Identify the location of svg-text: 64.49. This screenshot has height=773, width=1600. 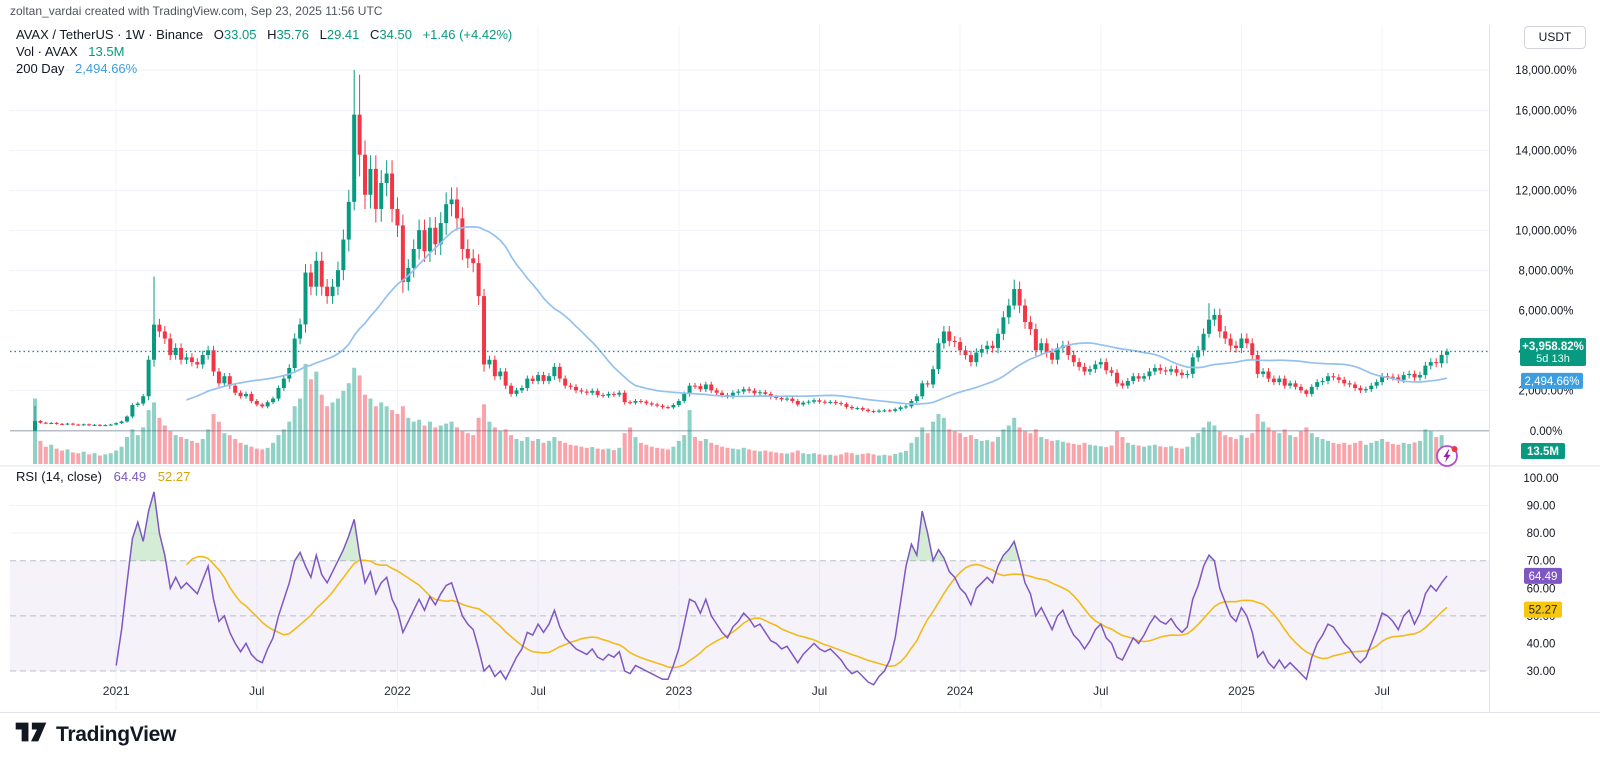
(1543, 577).